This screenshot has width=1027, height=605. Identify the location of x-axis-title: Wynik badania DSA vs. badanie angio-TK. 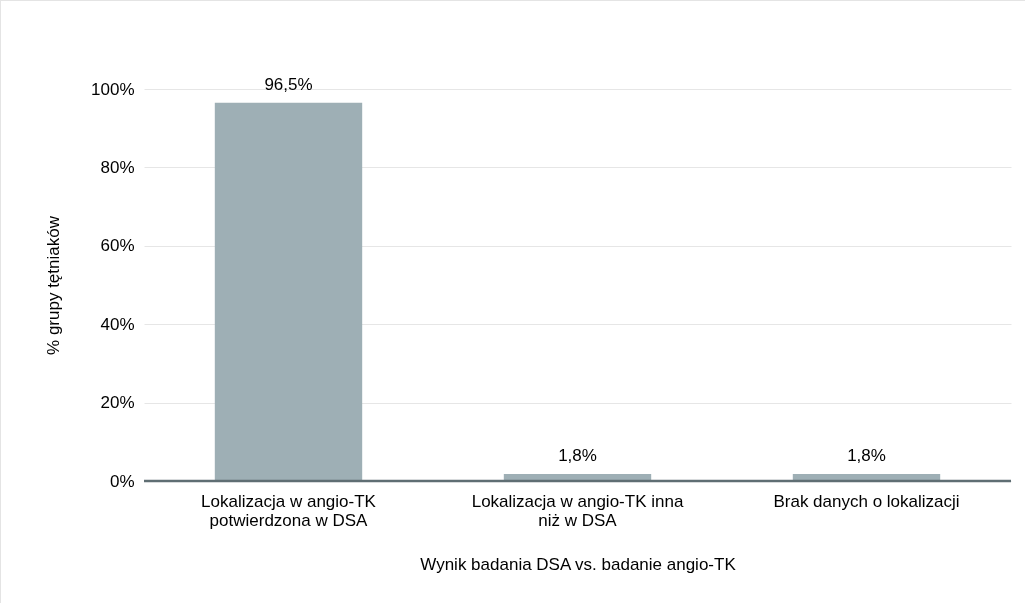
(578, 564).